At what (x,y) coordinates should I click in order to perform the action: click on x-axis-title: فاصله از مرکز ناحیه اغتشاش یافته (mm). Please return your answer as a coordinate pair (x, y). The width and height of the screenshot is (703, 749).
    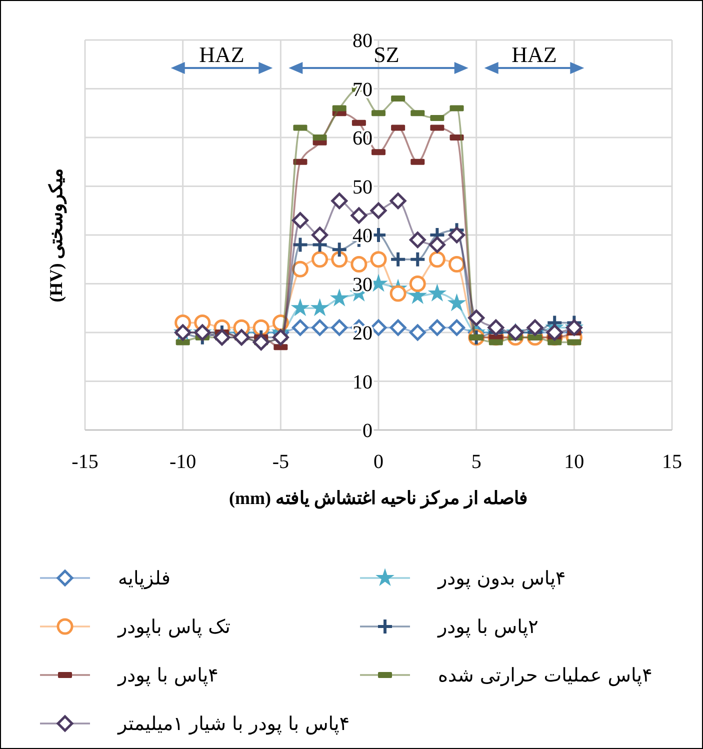
    Looking at the image, I should click on (378, 498).